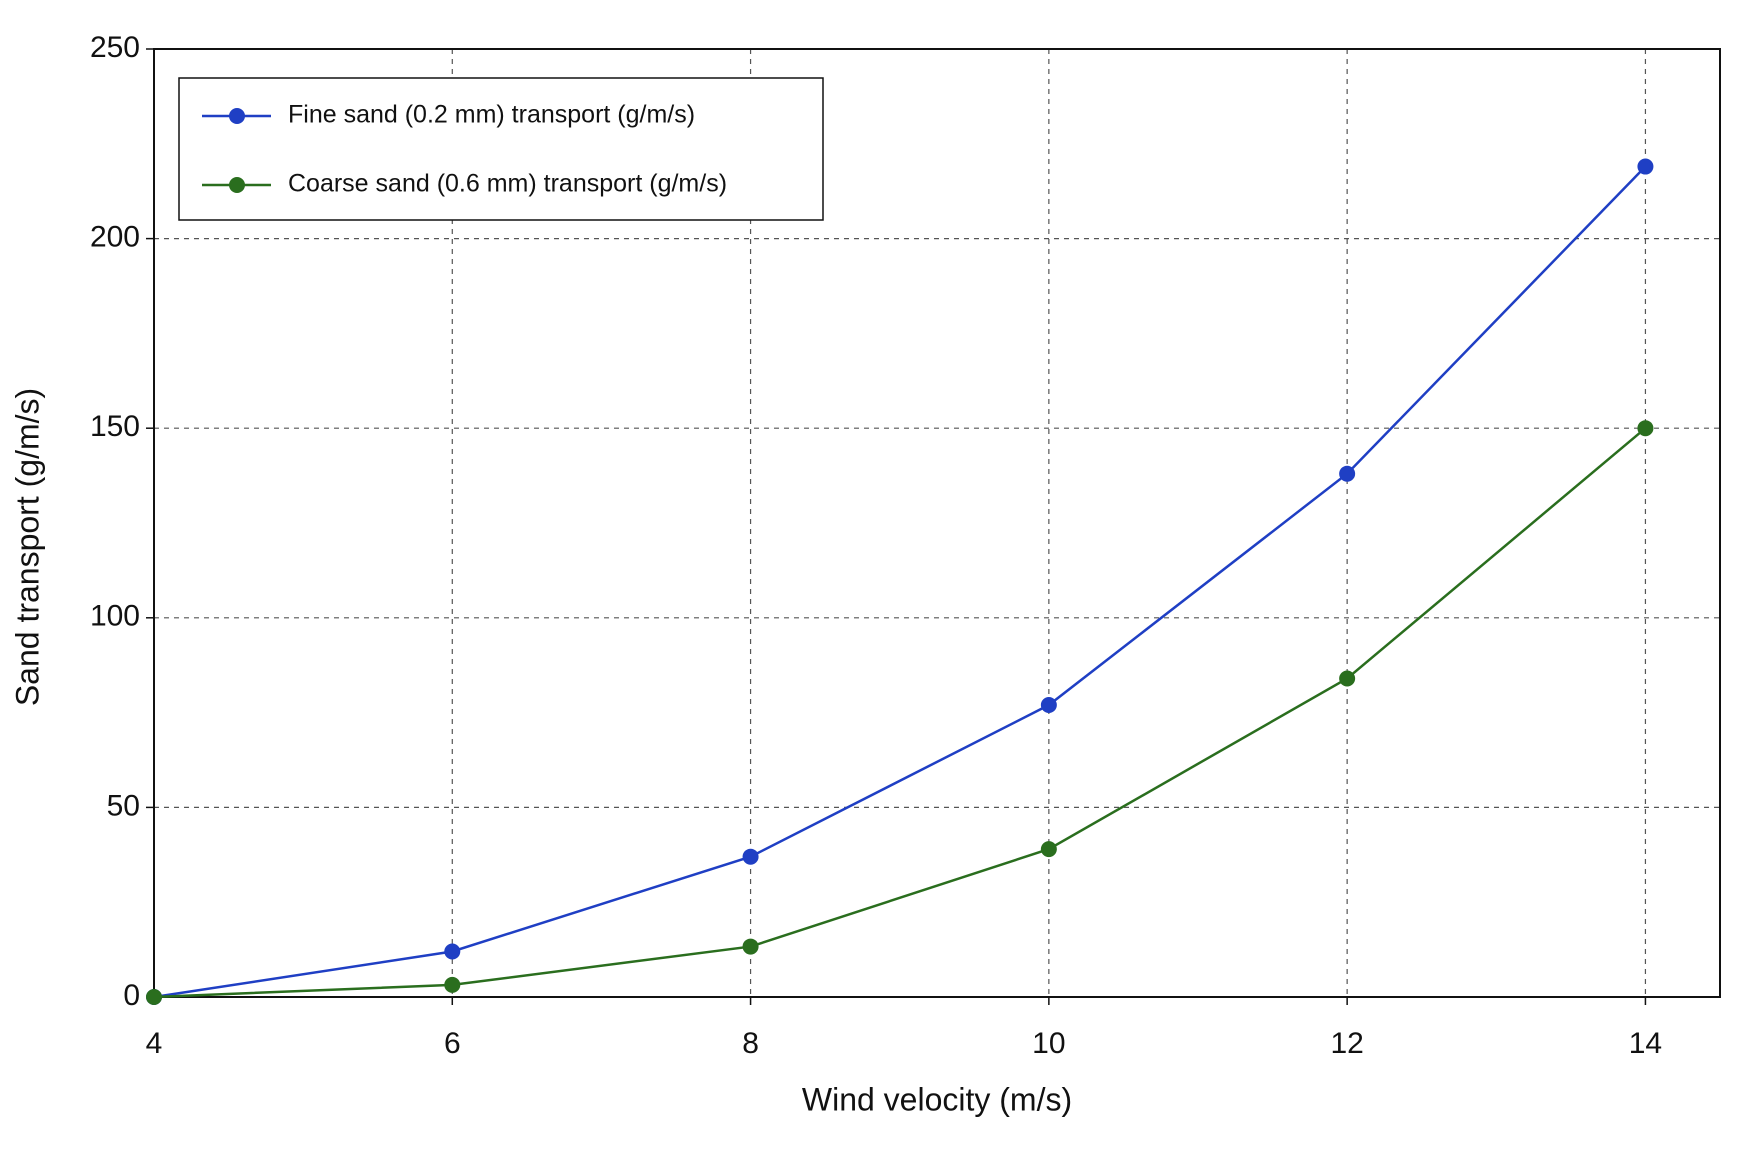 The image size is (1750, 1150). What do you see at coordinates (115, 47) in the screenshot?
I see `y-tick-label: 250` at bounding box center [115, 47].